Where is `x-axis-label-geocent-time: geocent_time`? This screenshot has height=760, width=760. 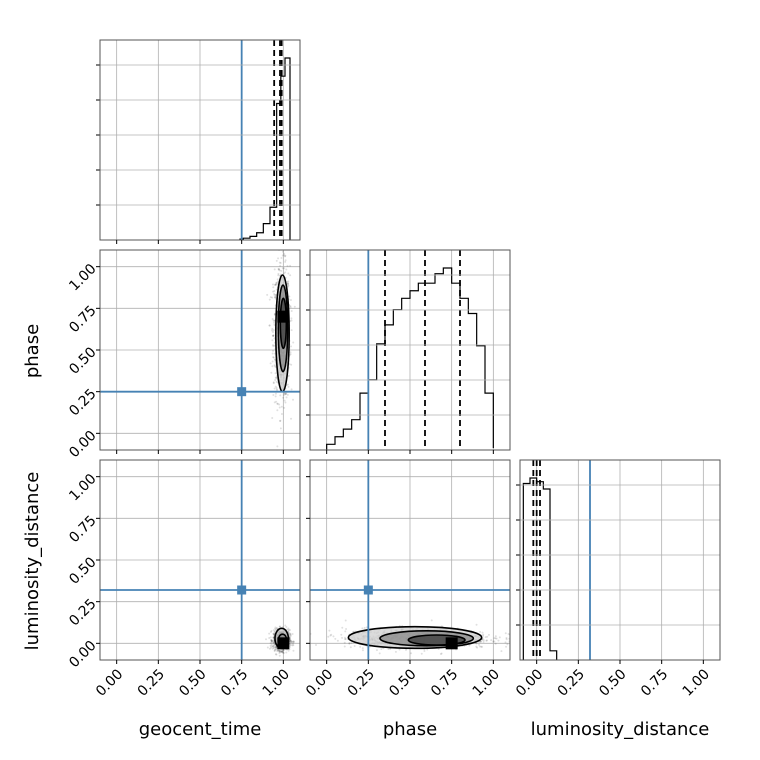 x-axis-label-geocent-time: geocent_time is located at coordinates (200, 729).